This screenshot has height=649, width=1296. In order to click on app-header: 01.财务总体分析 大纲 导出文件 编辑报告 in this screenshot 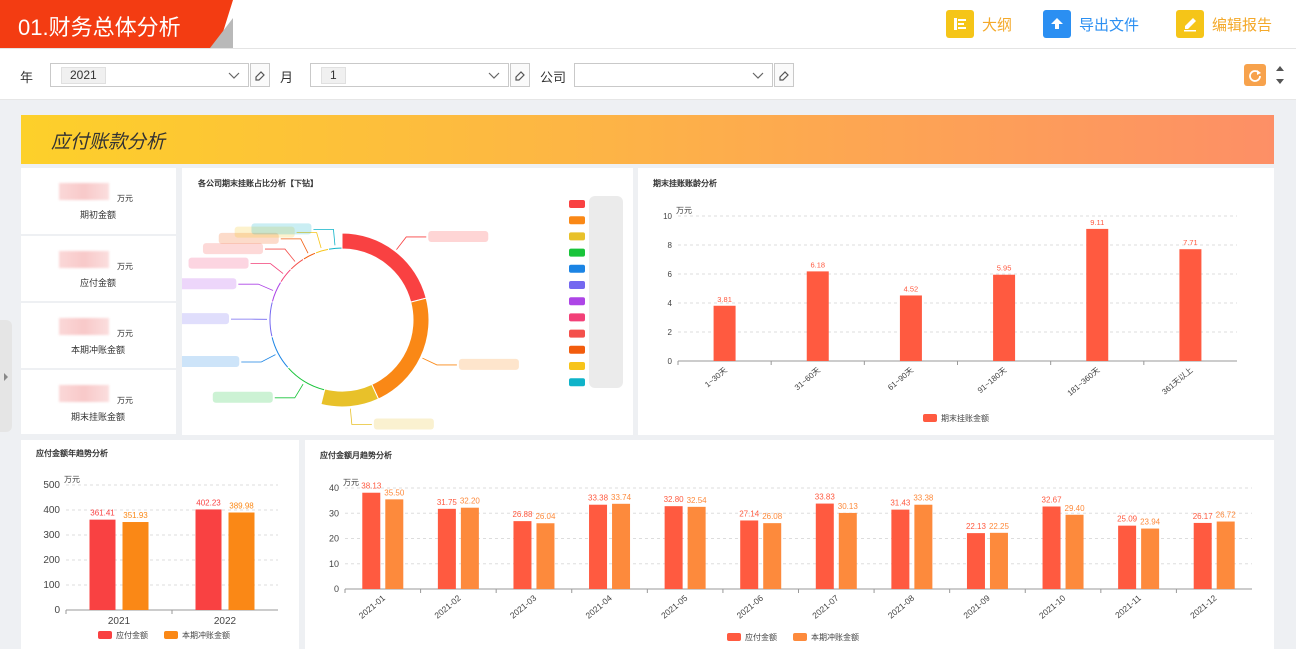, I will do `click(648, 24)`.